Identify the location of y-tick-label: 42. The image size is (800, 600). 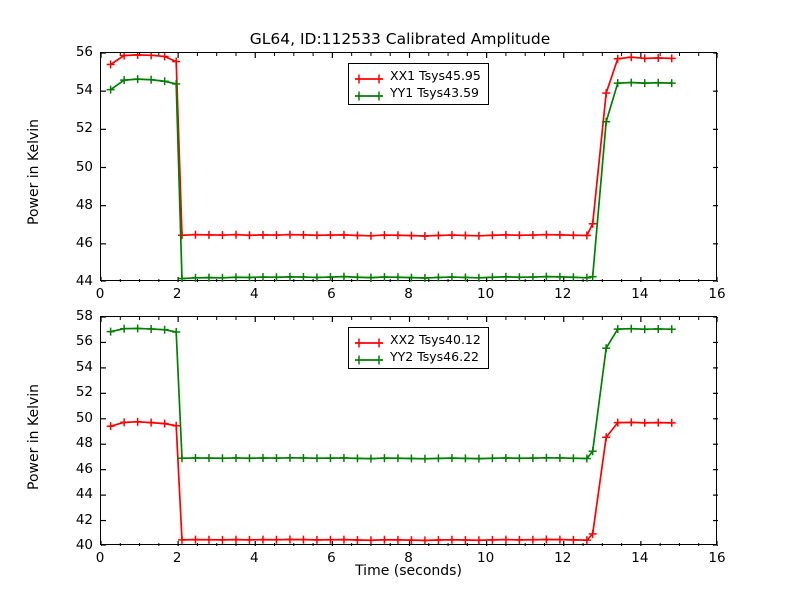
(84, 519).